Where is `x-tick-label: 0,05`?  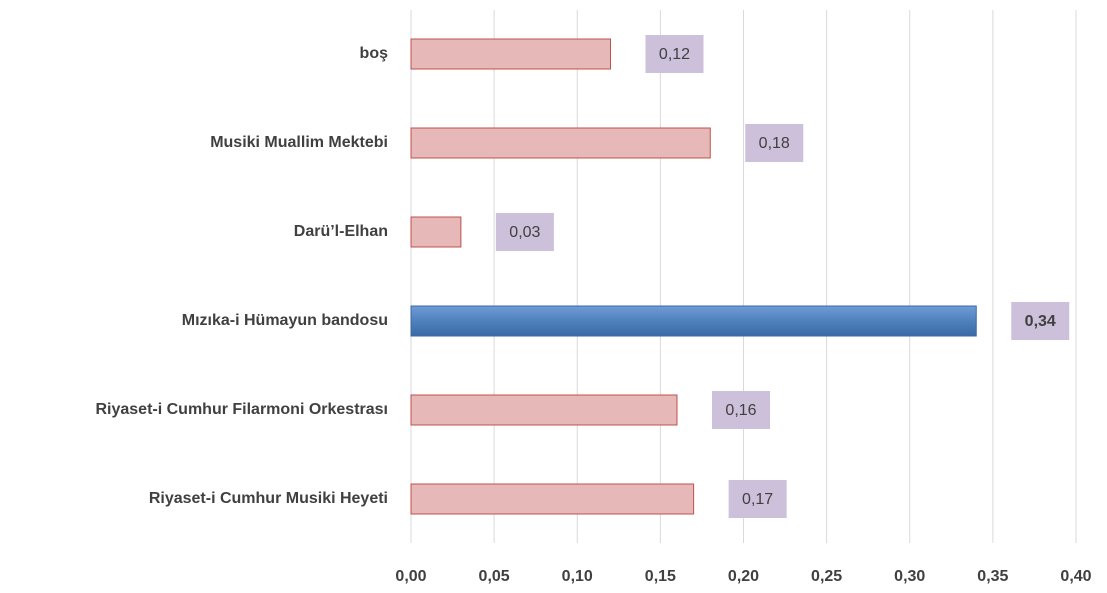 x-tick-label: 0,05 is located at coordinates (494, 576).